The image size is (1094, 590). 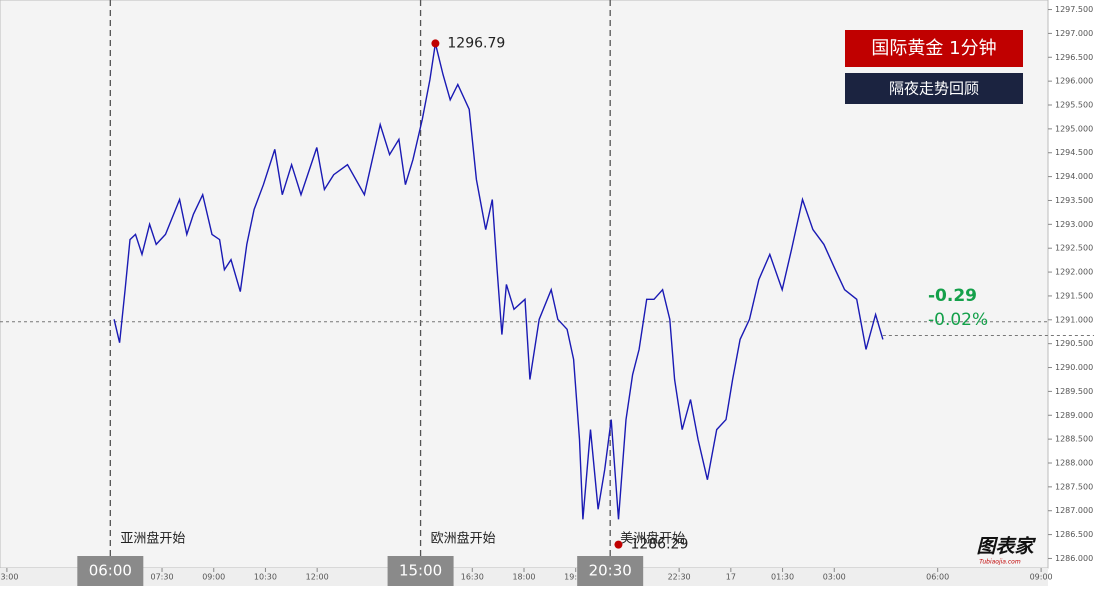 I want to click on x-tick-label: 10:30, so click(x=265, y=577).